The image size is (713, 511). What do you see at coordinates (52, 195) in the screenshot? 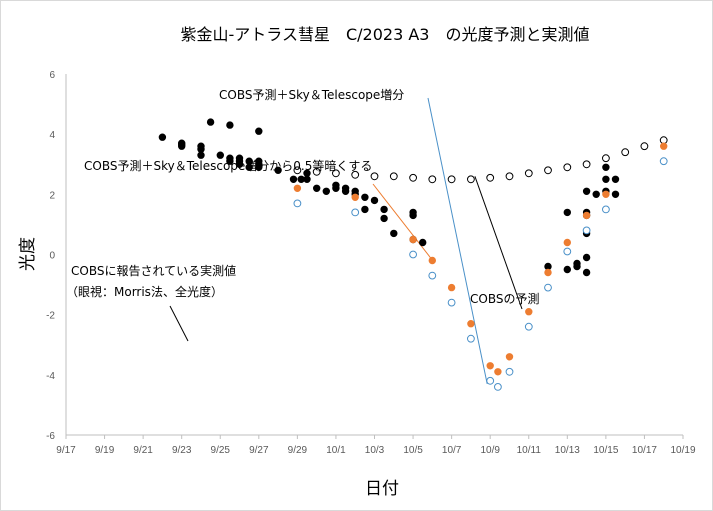
I see `y-tick-label: 2` at bounding box center [52, 195].